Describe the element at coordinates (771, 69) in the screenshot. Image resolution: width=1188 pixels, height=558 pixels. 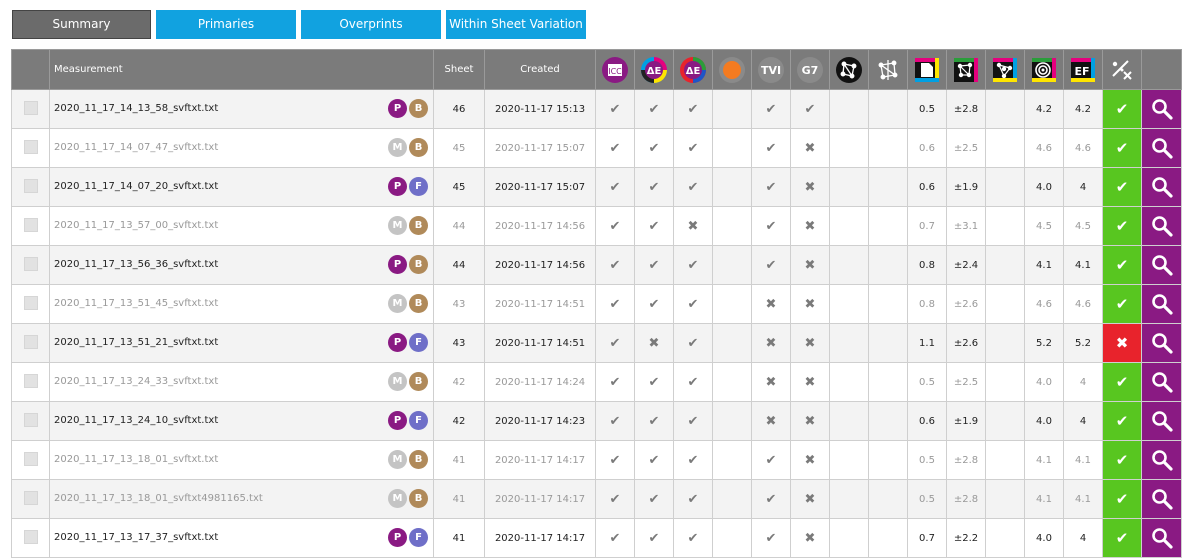
I see `header-tvi-icon: TVI` at that location.